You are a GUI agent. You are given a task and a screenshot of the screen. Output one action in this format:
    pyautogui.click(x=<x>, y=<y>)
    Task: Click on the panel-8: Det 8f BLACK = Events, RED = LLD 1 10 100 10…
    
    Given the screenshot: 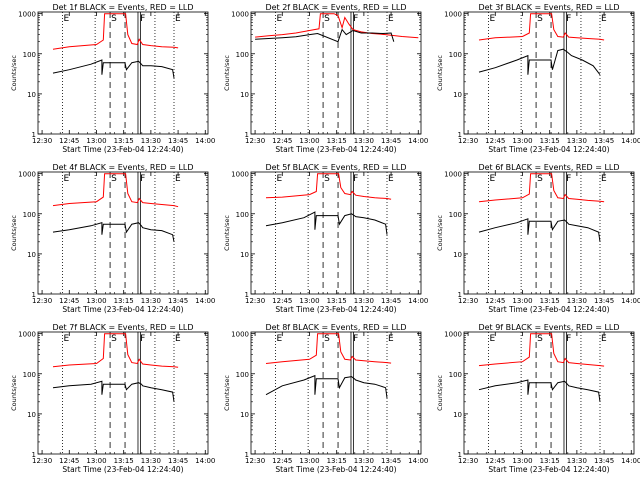 What is the action you would take?
    pyautogui.click(x=325, y=398)
    